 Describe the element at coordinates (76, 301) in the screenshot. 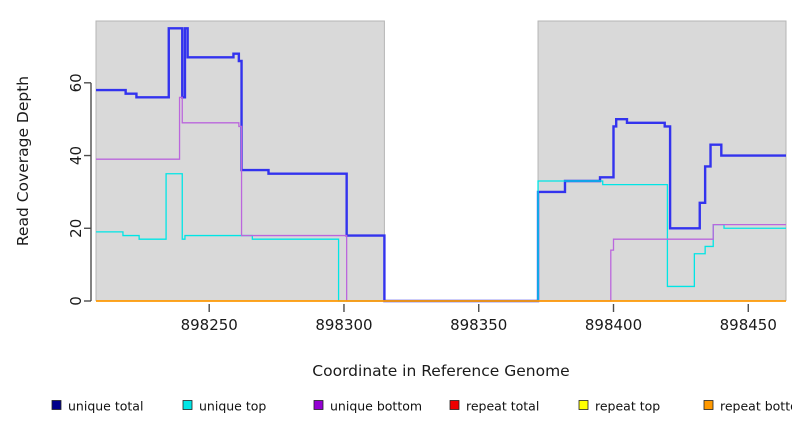

I see `y-tick-label: 0` at that location.